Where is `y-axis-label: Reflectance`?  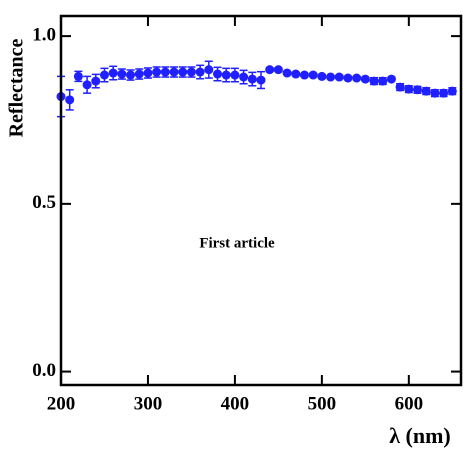 y-axis-label: Reflectance is located at coordinates (17, 87).